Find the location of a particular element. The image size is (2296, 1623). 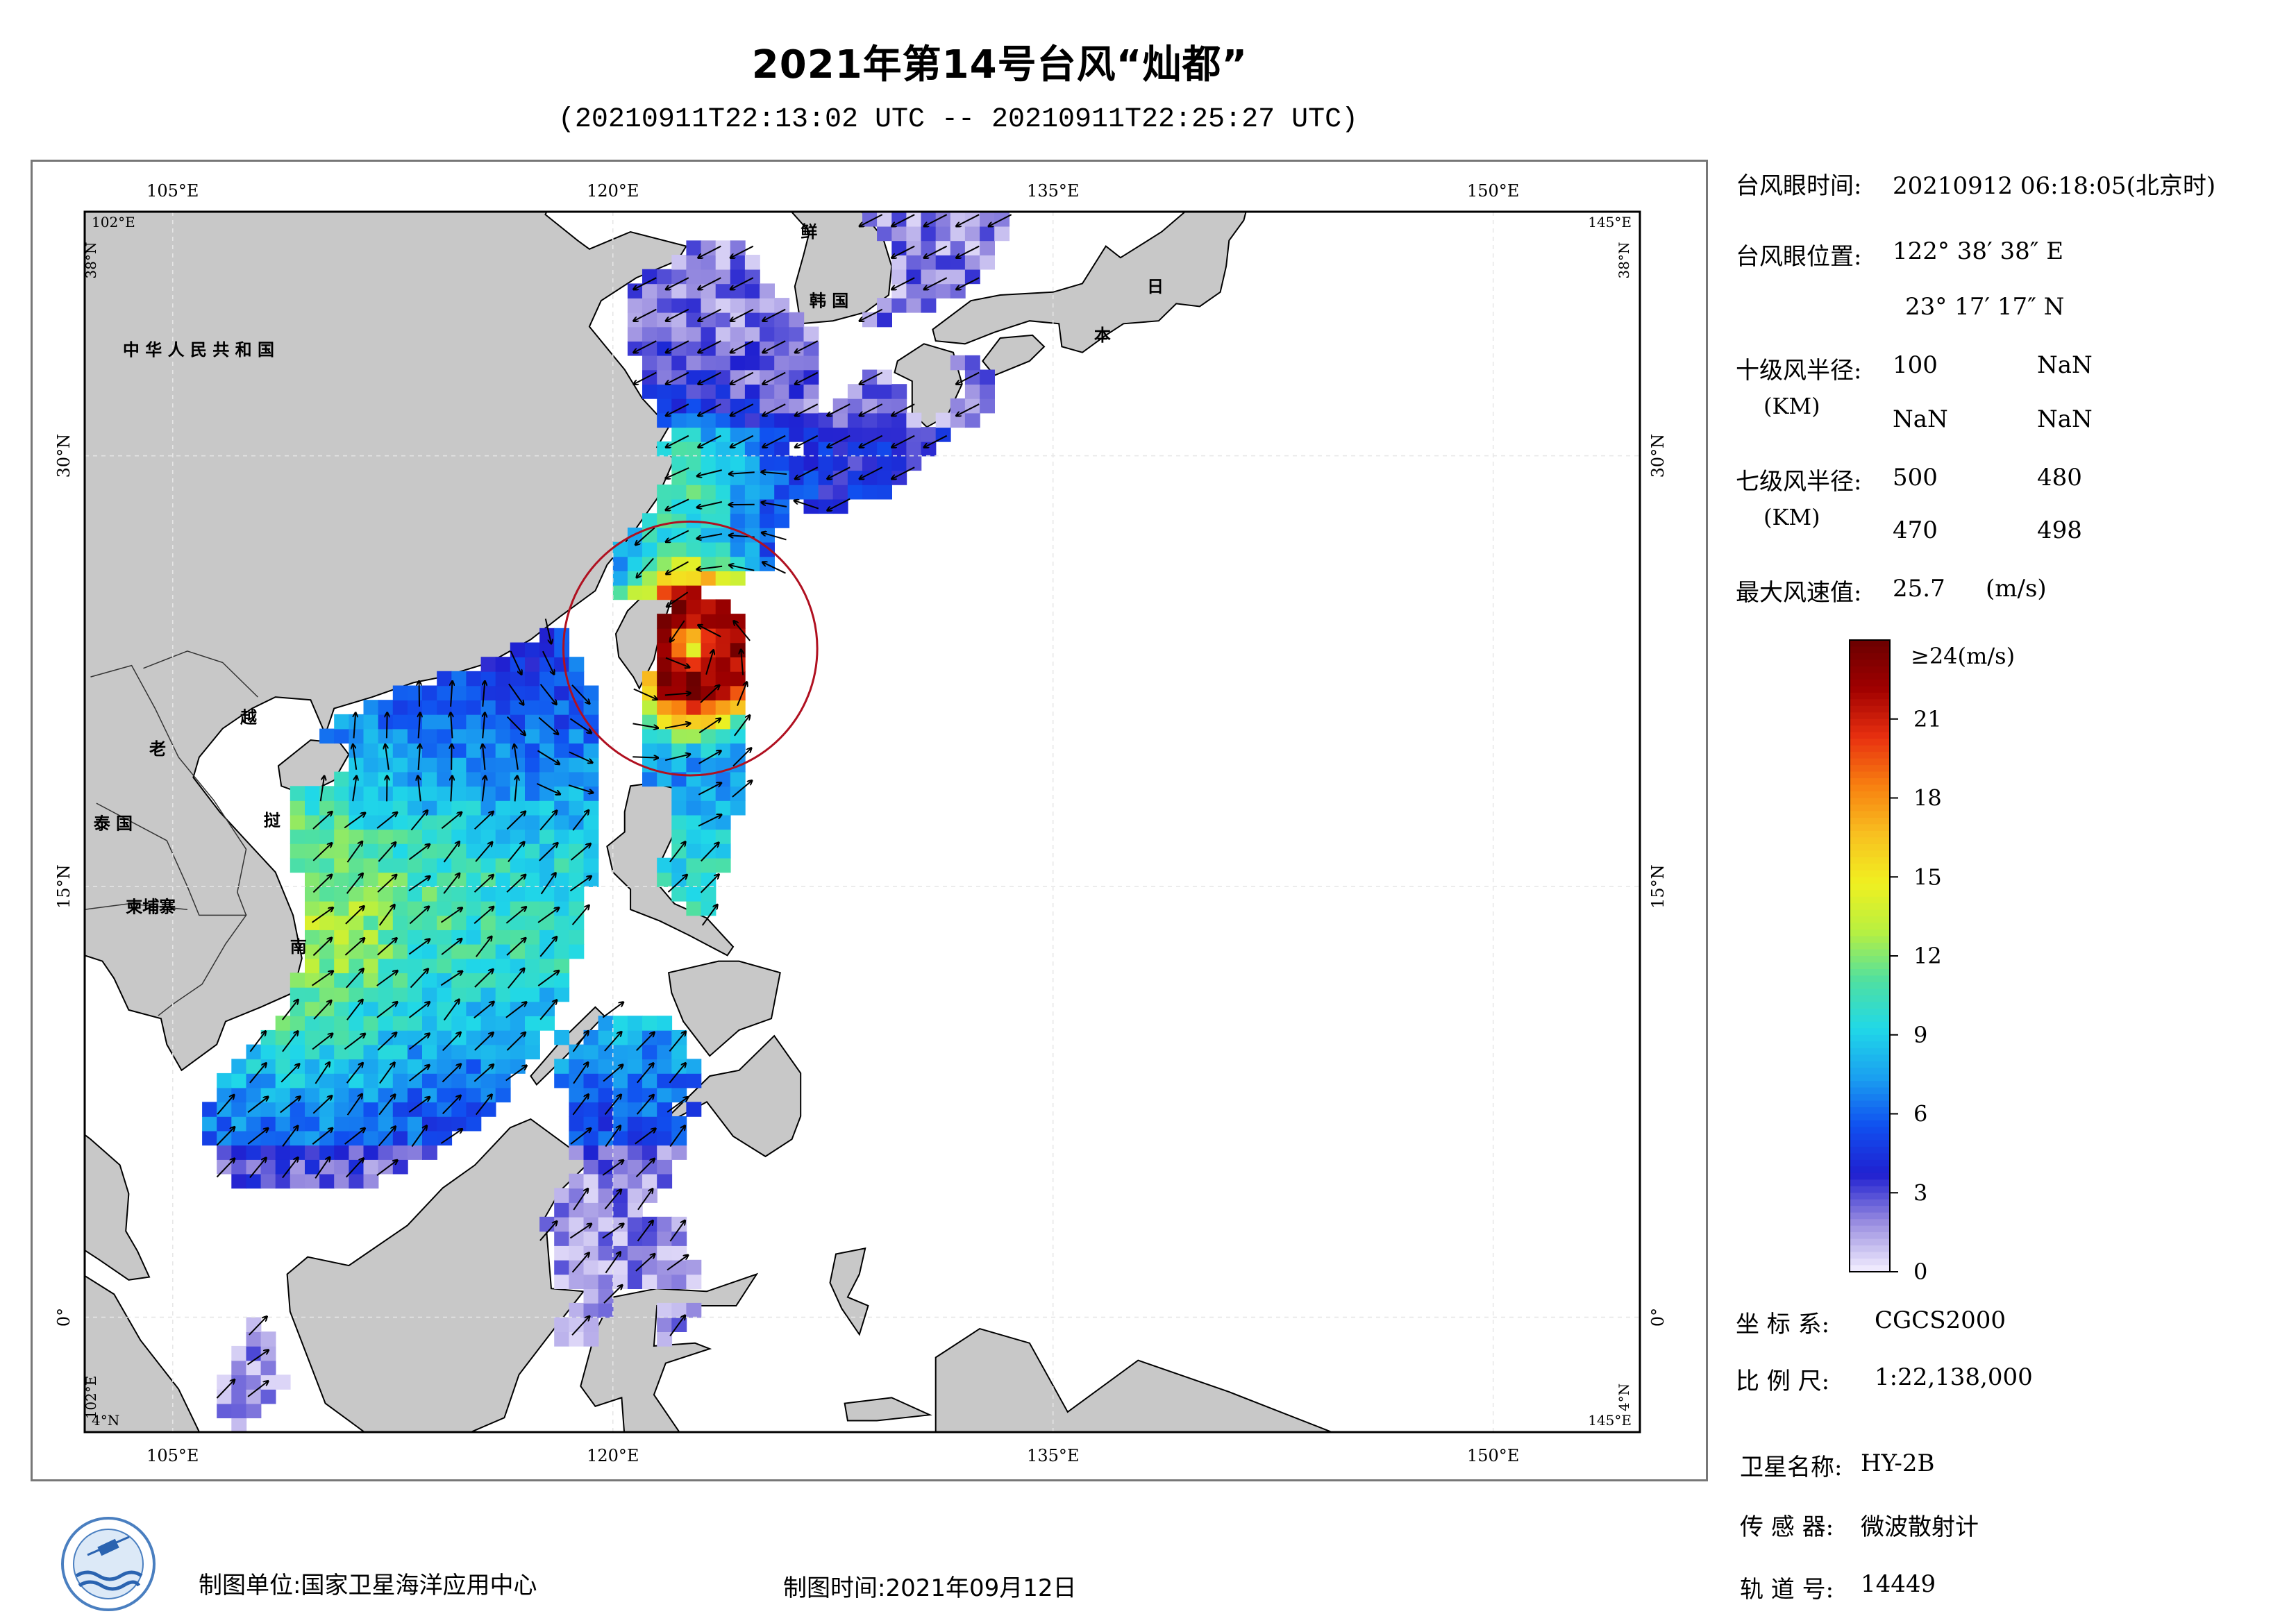

r7-value-ne: 500 is located at coordinates (1915, 477).